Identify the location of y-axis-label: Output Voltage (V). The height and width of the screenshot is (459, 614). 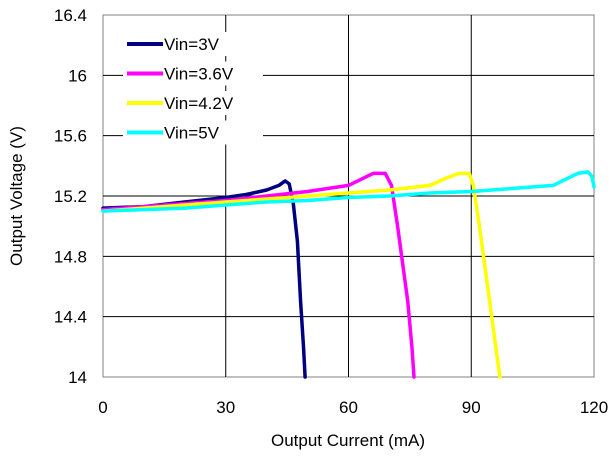
(16, 196).